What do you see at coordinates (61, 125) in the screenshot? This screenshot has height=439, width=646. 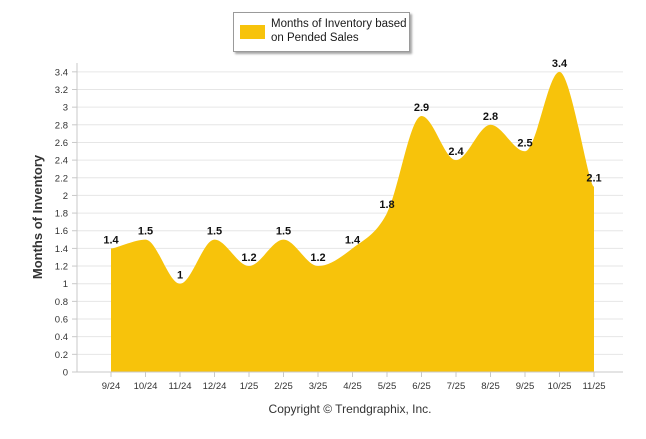 I see `y-tick-label: 2.8` at bounding box center [61, 125].